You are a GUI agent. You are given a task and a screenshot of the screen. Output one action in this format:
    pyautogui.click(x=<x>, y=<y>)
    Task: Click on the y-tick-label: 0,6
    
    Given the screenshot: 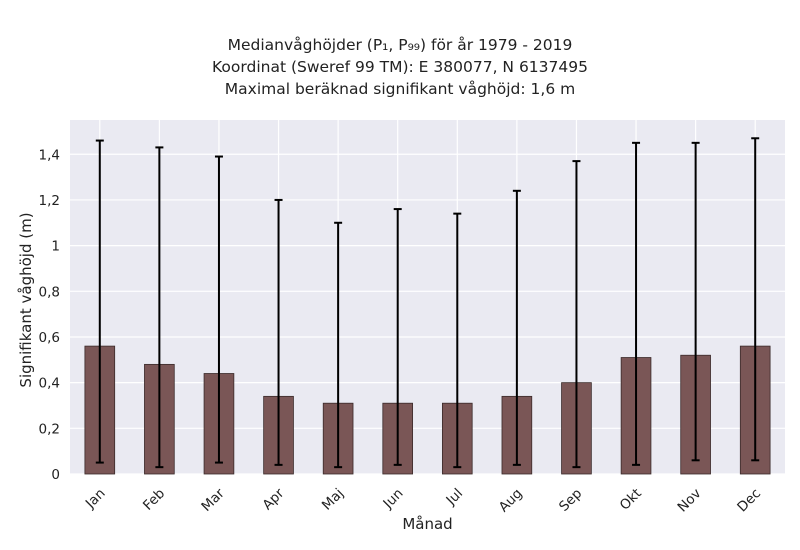 What is the action you would take?
    pyautogui.click(x=49, y=338)
    